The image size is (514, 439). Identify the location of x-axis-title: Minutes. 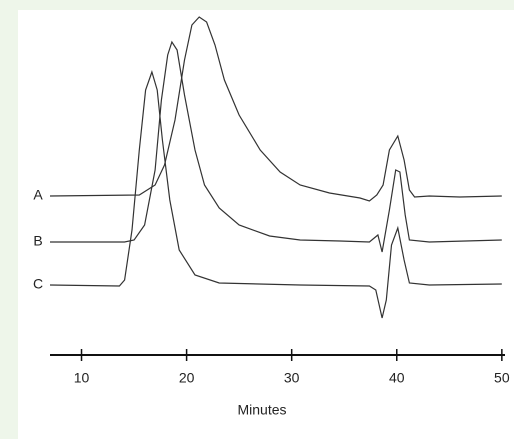
(261, 410).